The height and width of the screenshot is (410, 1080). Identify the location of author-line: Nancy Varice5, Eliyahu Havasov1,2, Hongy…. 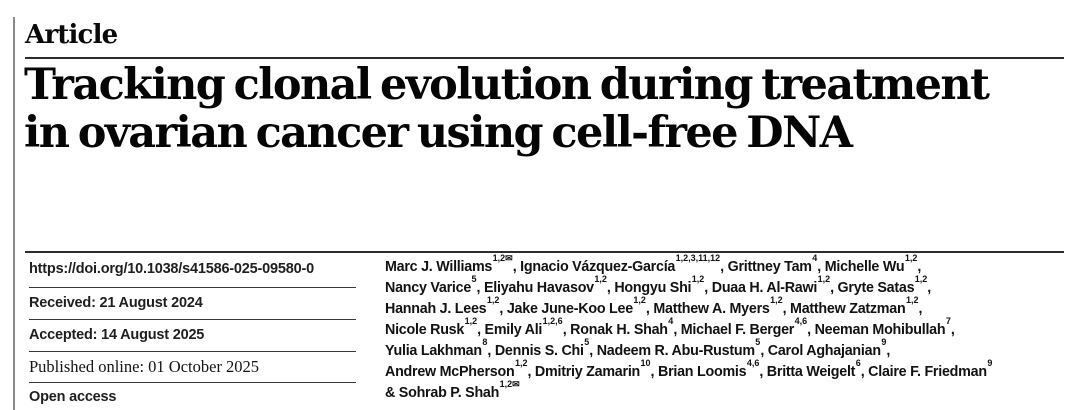
(732, 286).